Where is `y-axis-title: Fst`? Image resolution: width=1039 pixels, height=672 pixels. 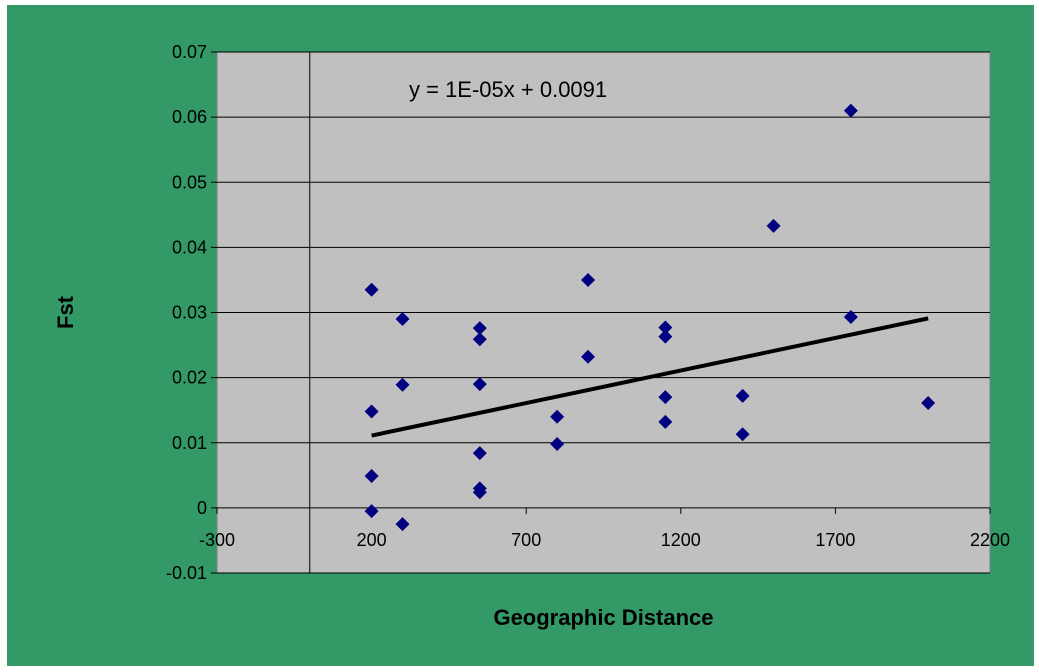
y-axis-title: Fst is located at coordinates (65, 312).